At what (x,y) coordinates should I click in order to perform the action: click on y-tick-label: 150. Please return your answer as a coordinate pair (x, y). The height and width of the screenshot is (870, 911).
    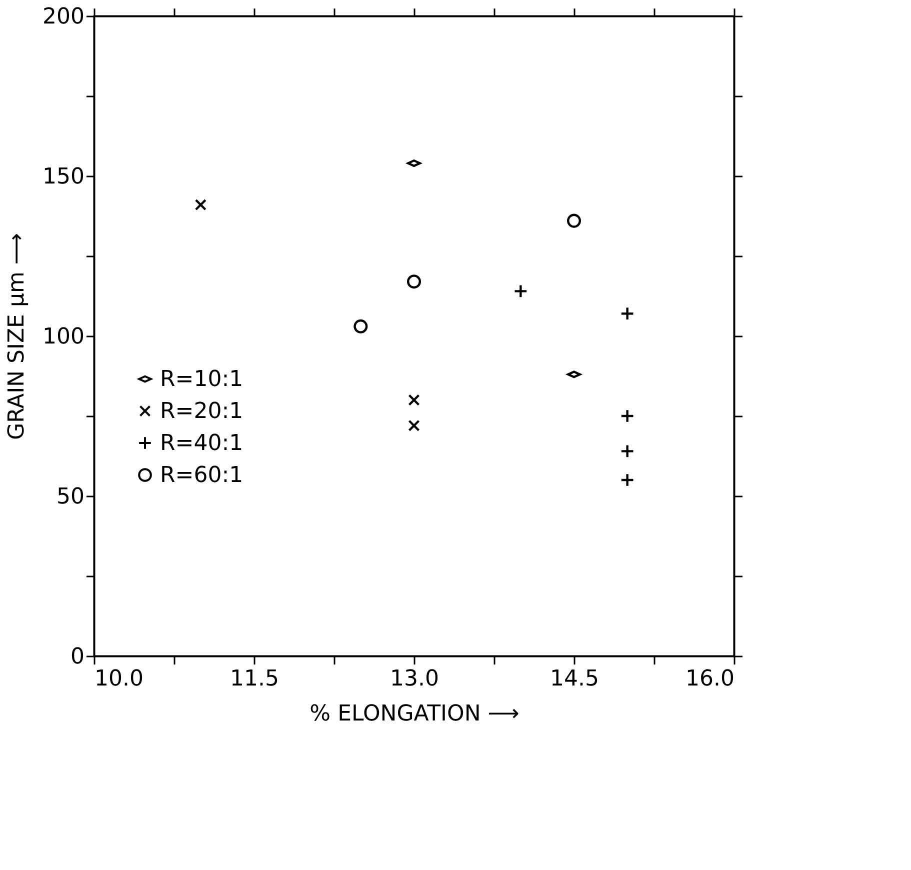
    Looking at the image, I should click on (63, 177).